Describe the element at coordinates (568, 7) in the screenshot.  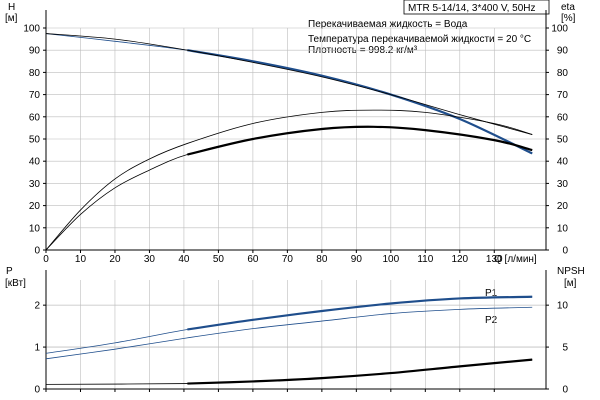
I see `efficiency-axis-title: eta` at that location.